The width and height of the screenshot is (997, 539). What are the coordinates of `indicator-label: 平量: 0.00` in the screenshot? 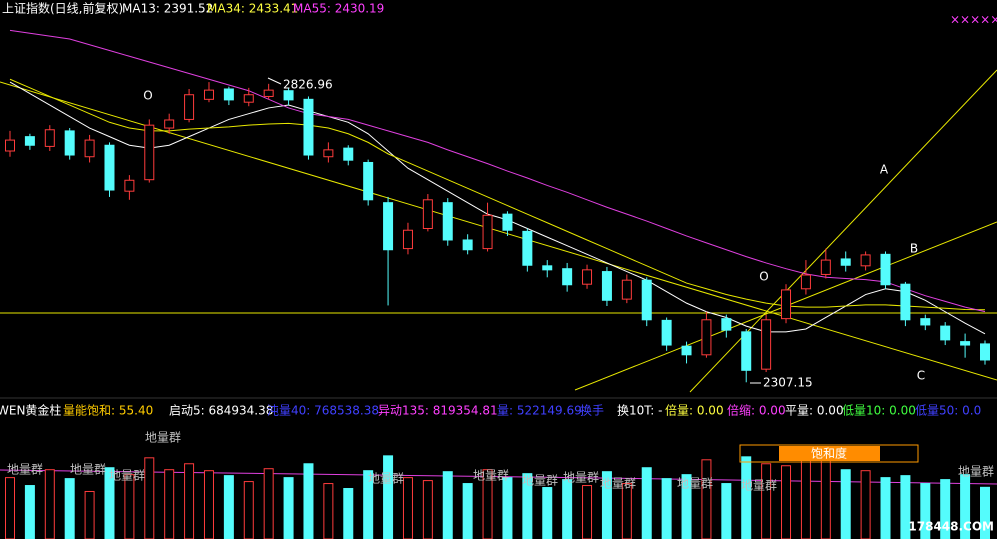 It's located at (814, 411).